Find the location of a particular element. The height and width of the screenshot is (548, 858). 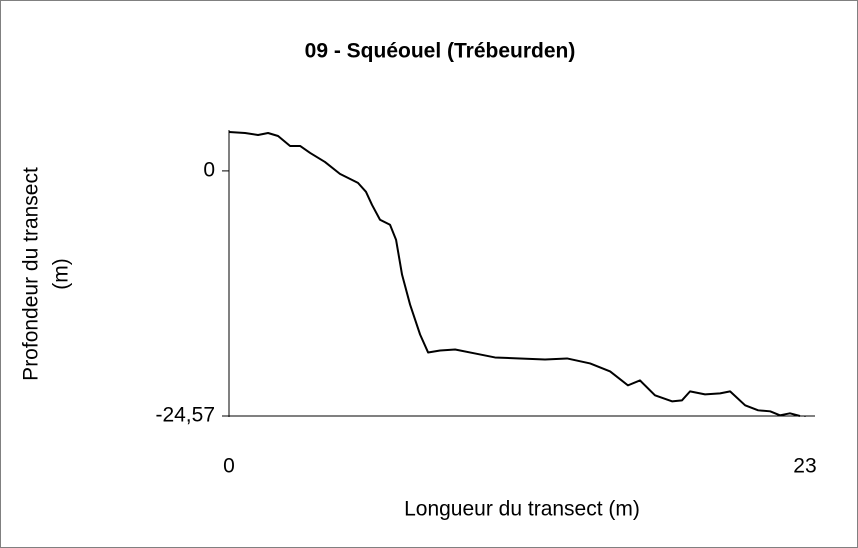

y-axis-label: Profondeur du transect is located at coordinates (31, 274).